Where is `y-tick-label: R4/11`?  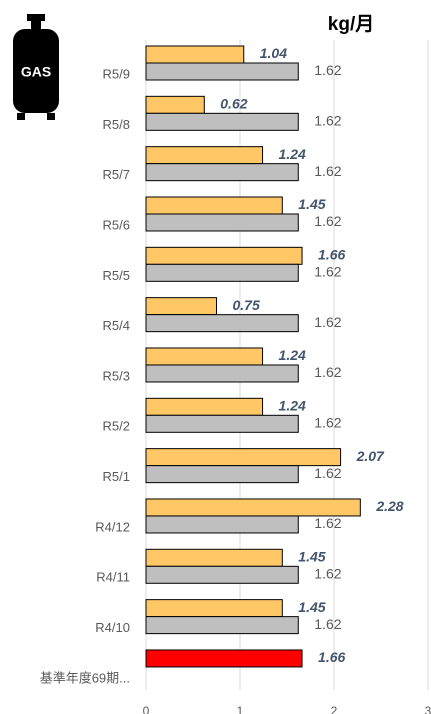
y-tick-label: R4/11 is located at coordinates (113, 577).